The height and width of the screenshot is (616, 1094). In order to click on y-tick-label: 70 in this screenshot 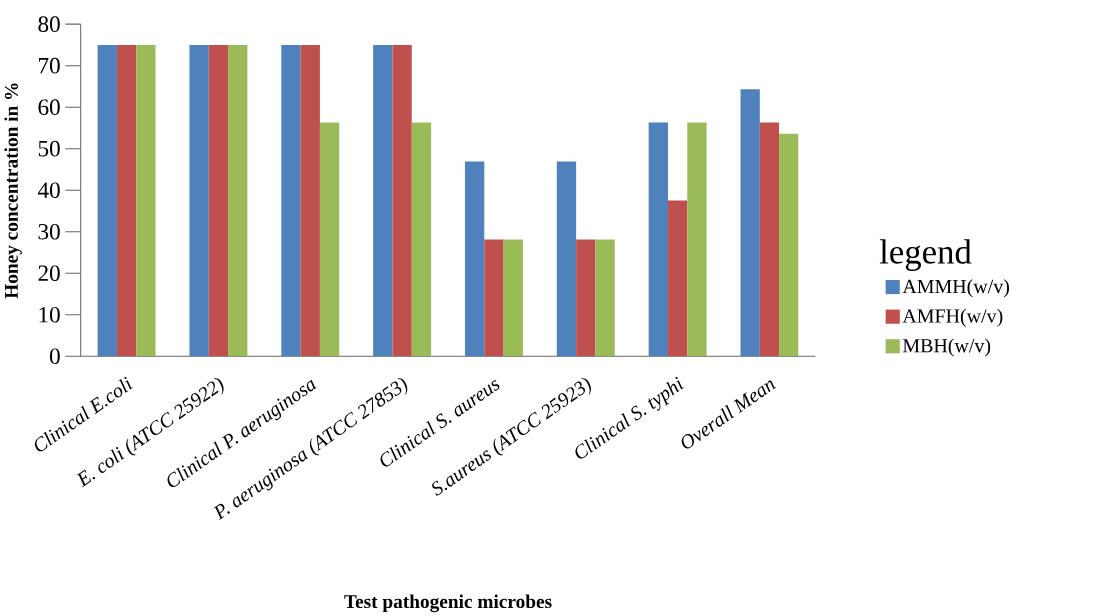, I will do `click(49, 65)`.